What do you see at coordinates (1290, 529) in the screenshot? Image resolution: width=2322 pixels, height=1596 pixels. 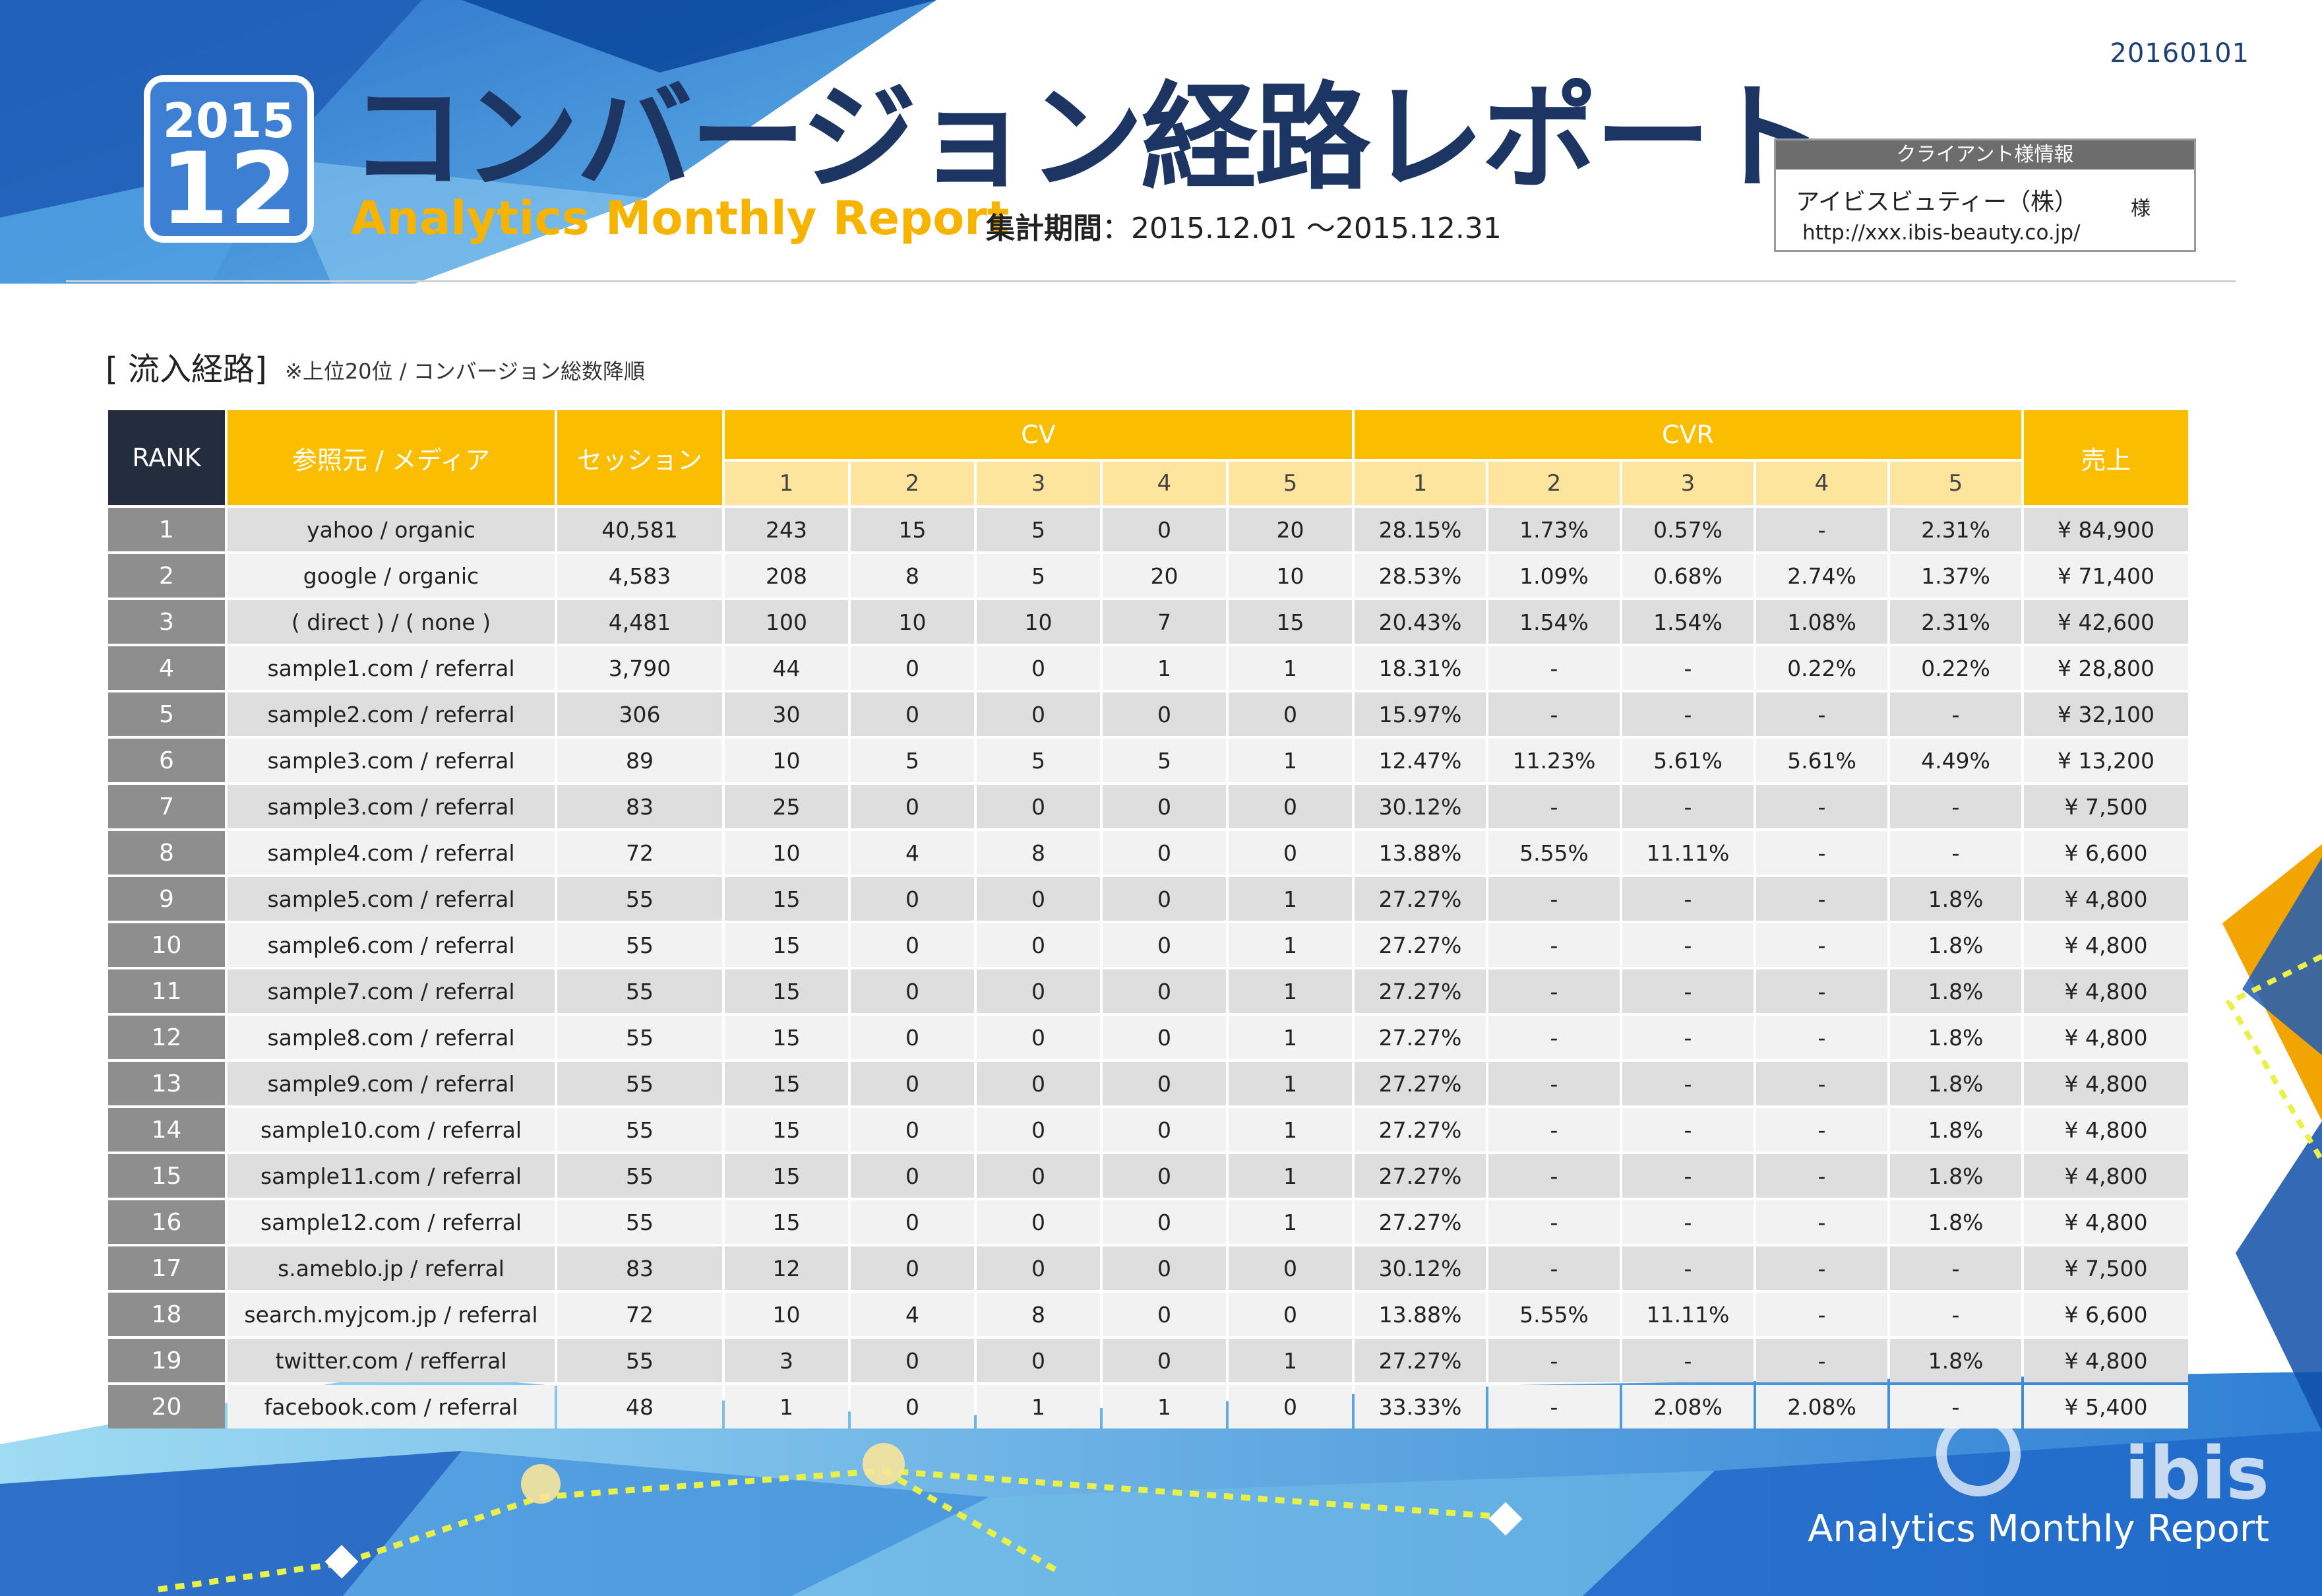 I see `cell-cv5: 20` at bounding box center [1290, 529].